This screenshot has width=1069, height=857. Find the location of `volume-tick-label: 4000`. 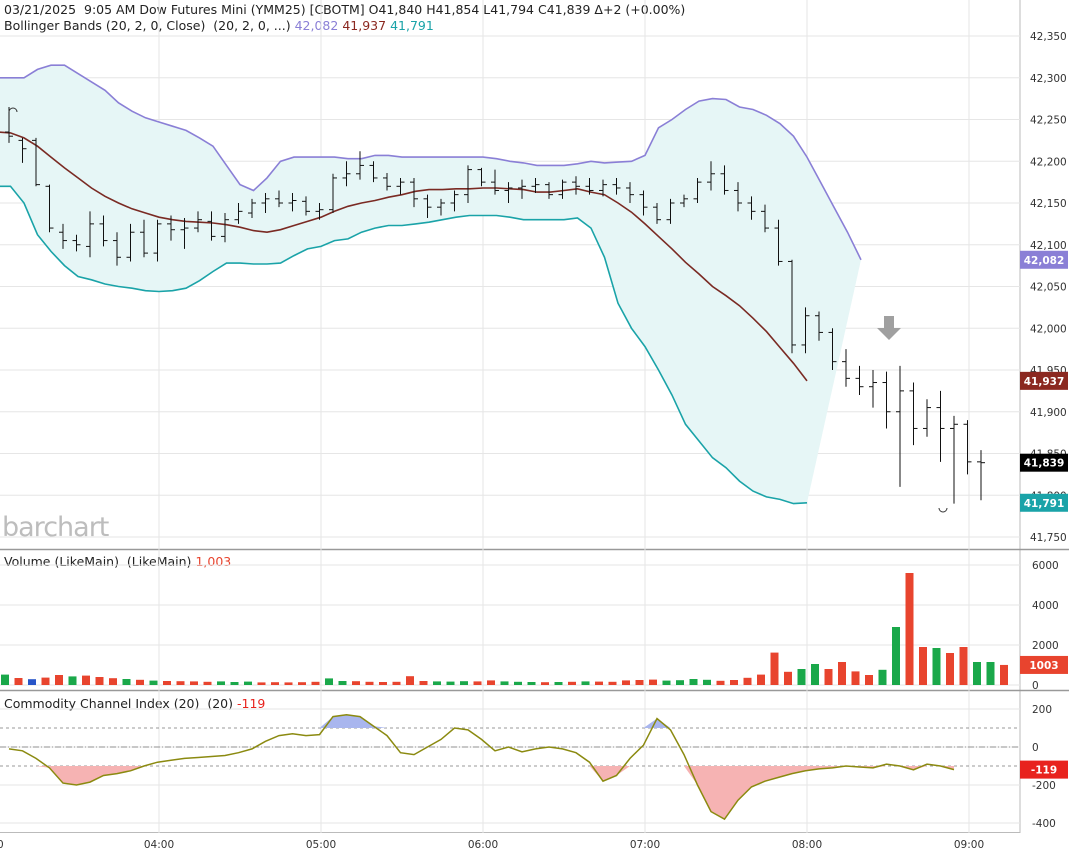

volume-tick-label: 4000 is located at coordinates (1045, 606).